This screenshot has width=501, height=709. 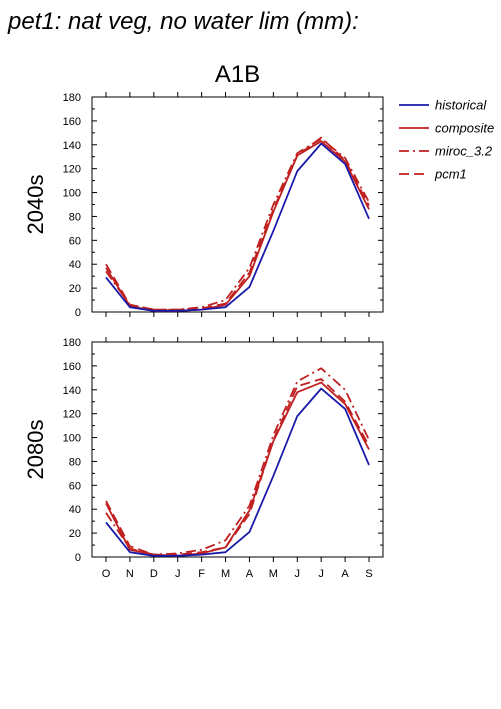 I want to click on panel-label: 2080s, so click(x=35, y=450).